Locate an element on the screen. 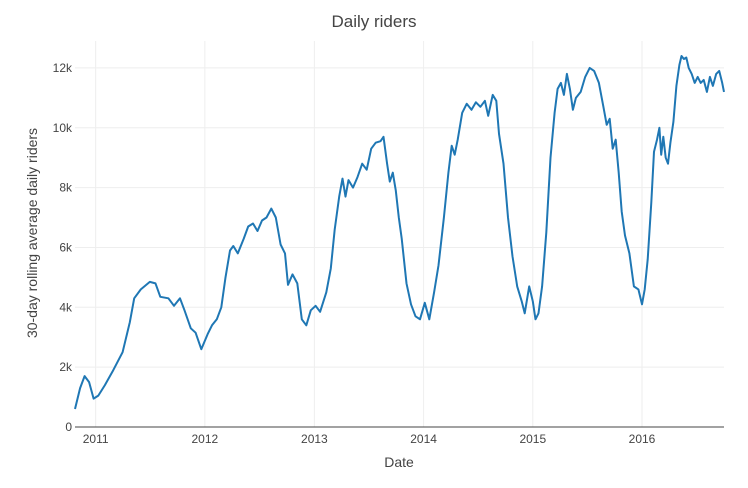  y-tick-label: 10k is located at coordinates (63, 128).